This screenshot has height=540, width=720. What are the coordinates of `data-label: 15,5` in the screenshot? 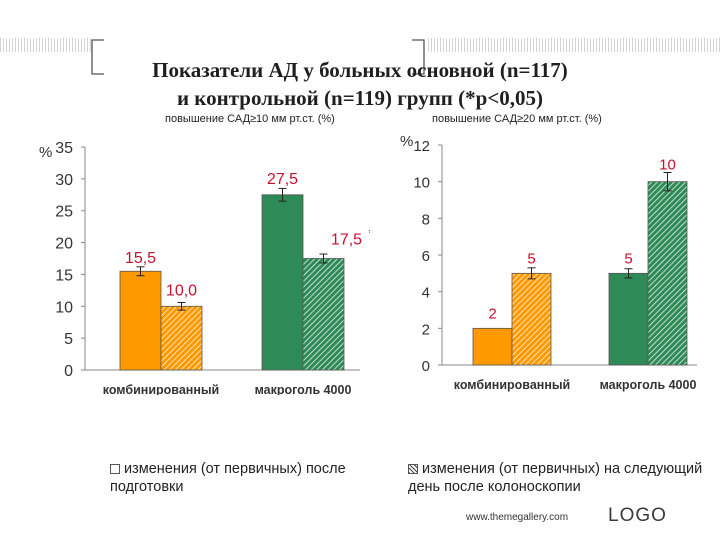 It's located at (140, 258).